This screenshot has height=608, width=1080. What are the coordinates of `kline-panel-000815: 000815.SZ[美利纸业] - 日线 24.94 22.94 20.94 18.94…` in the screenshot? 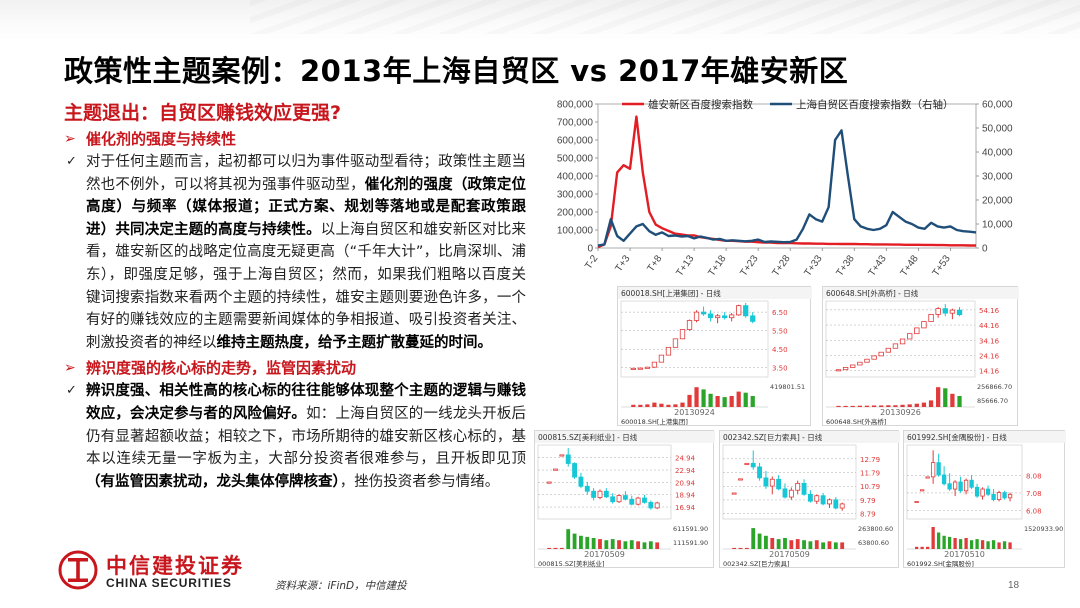 It's located at (624, 499).